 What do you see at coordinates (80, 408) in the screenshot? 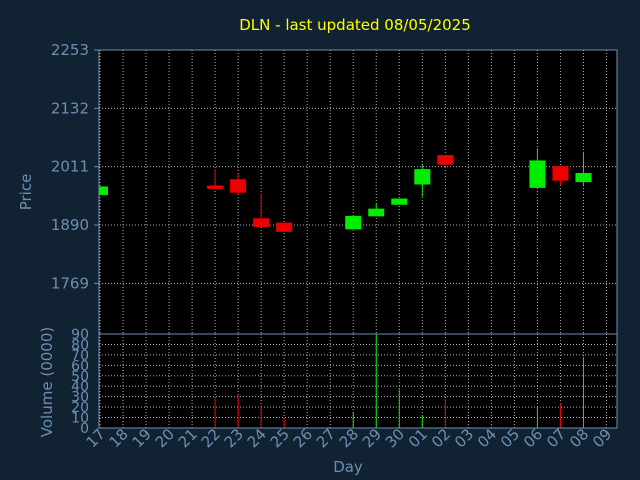
I see `volume-tick-label: 20` at bounding box center [80, 408].